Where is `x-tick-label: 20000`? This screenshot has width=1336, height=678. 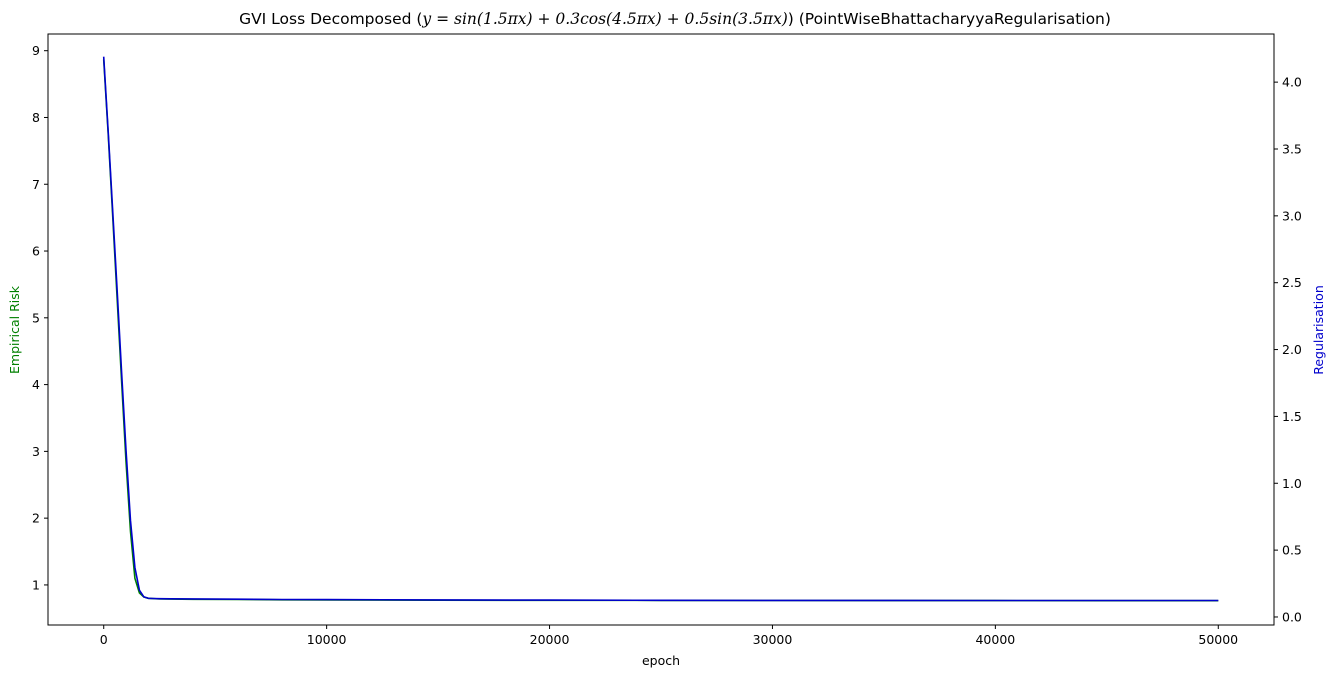 x-tick-label: 20000 is located at coordinates (550, 639).